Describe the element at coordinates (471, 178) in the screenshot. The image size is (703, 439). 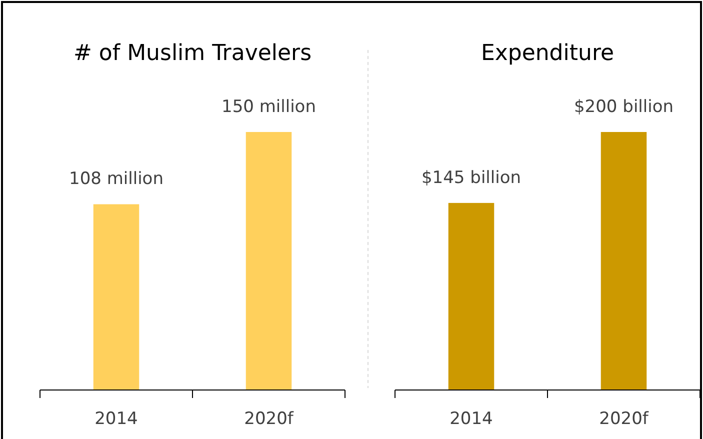
I see `data-label: $145 billion` at that location.